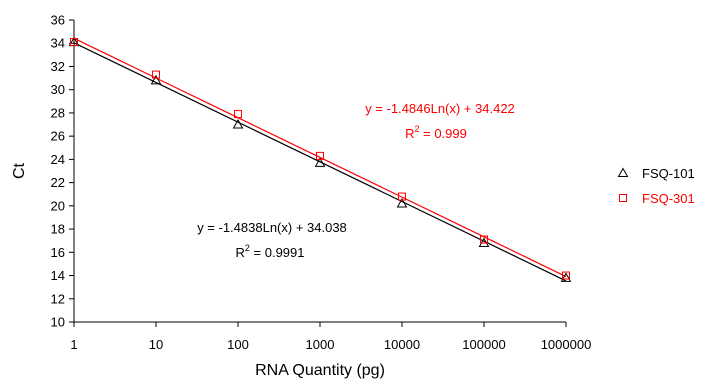 This screenshot has height=387, width=709. I want to click on fsq-101-trend-equation: y = -1.4838Ln(x) + 34.038, so click(272, 227).